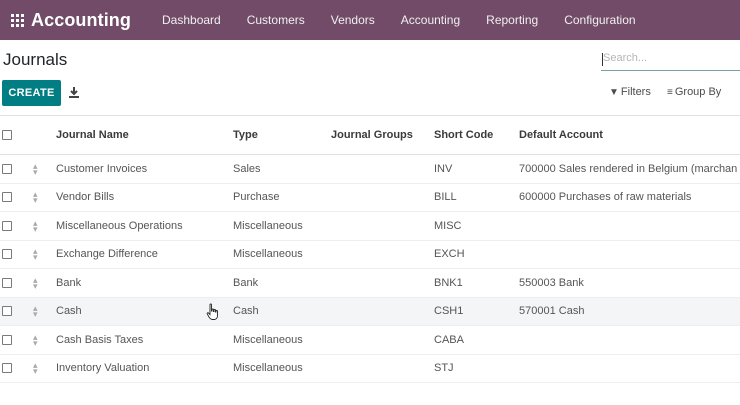  Describe the element at coordinates (13, 135) in the screenshot. I see `select-all-cell` at that location.